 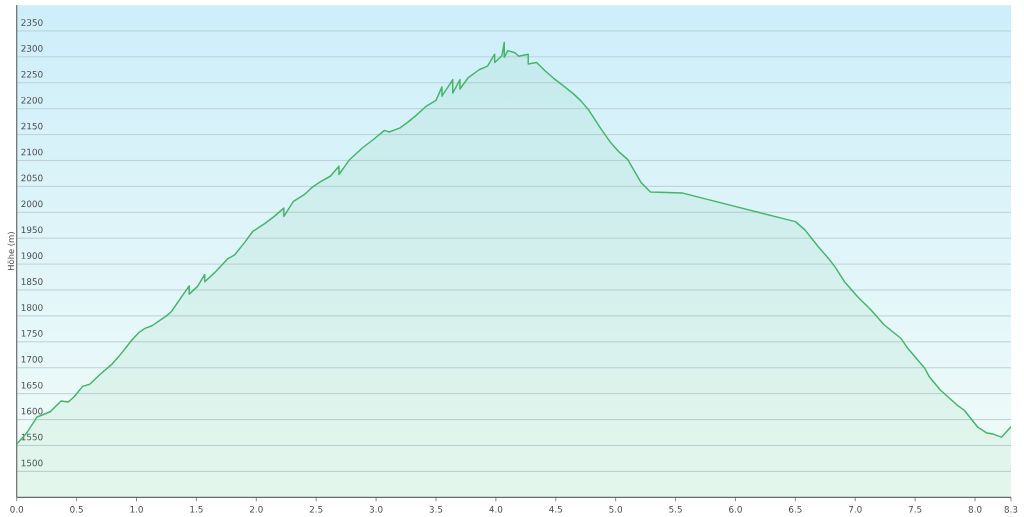 I want to click on x-tick-label: 4.5, so click(x=555, y=509).